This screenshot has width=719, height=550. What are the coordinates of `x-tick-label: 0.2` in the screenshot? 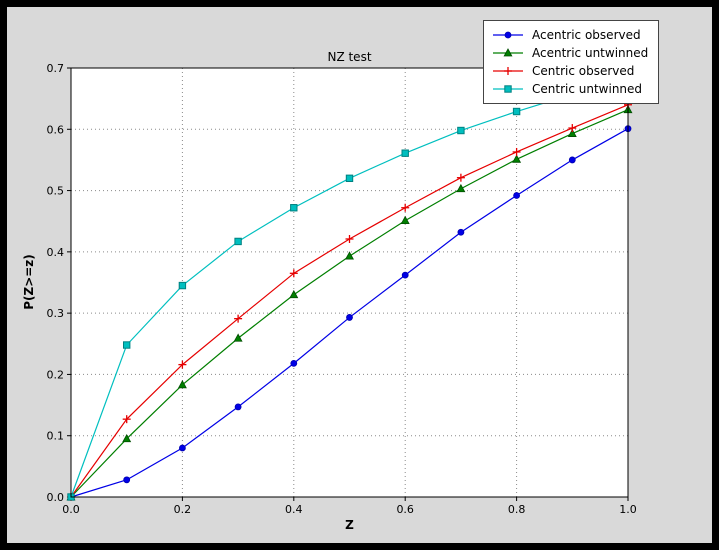 It's located at (183, 509).